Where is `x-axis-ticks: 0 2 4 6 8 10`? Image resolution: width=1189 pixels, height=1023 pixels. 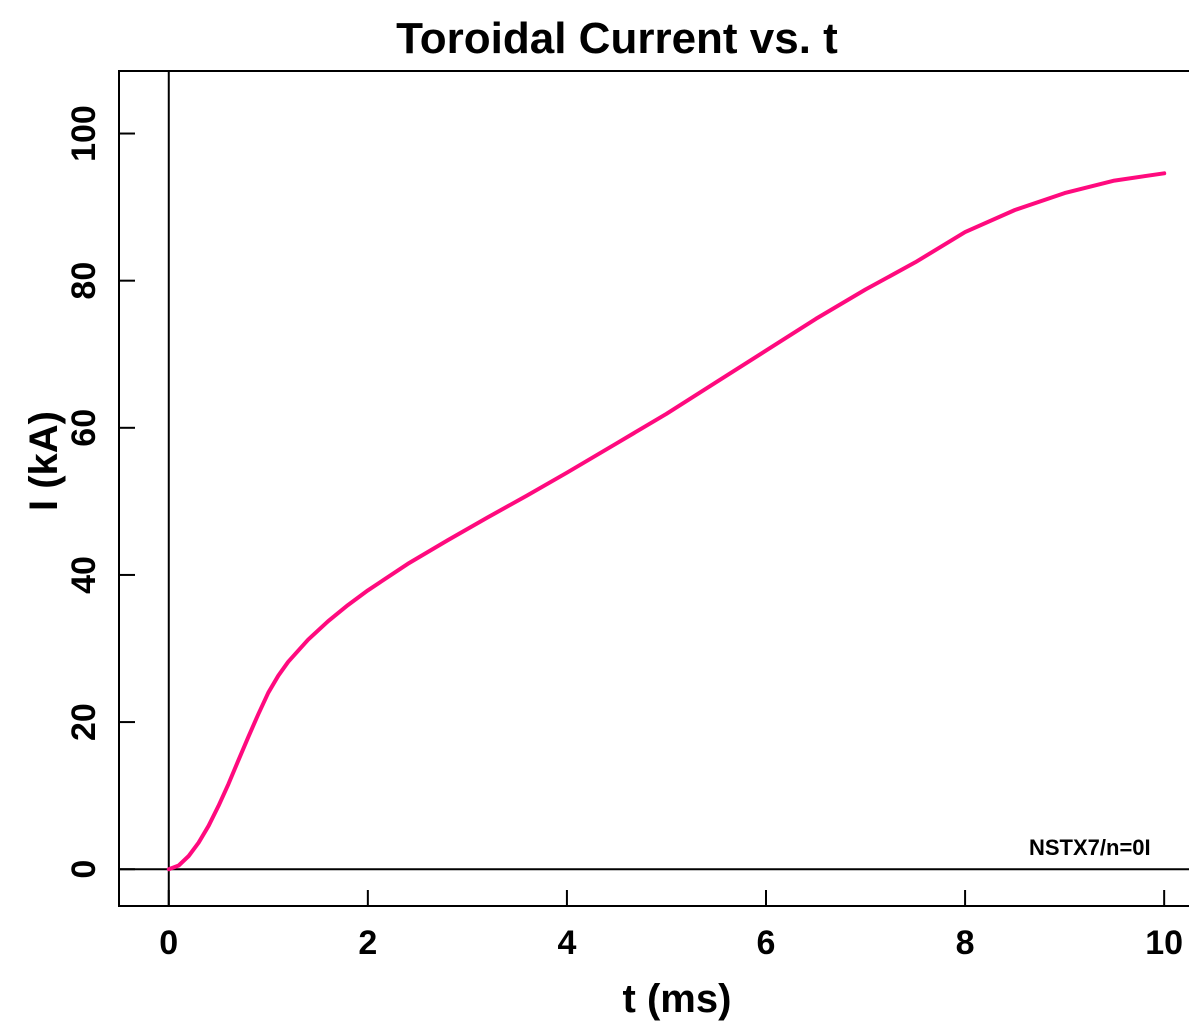 x-axis-ticks: 0 2 4 6 8 10 is located at coordinates (671, 926).